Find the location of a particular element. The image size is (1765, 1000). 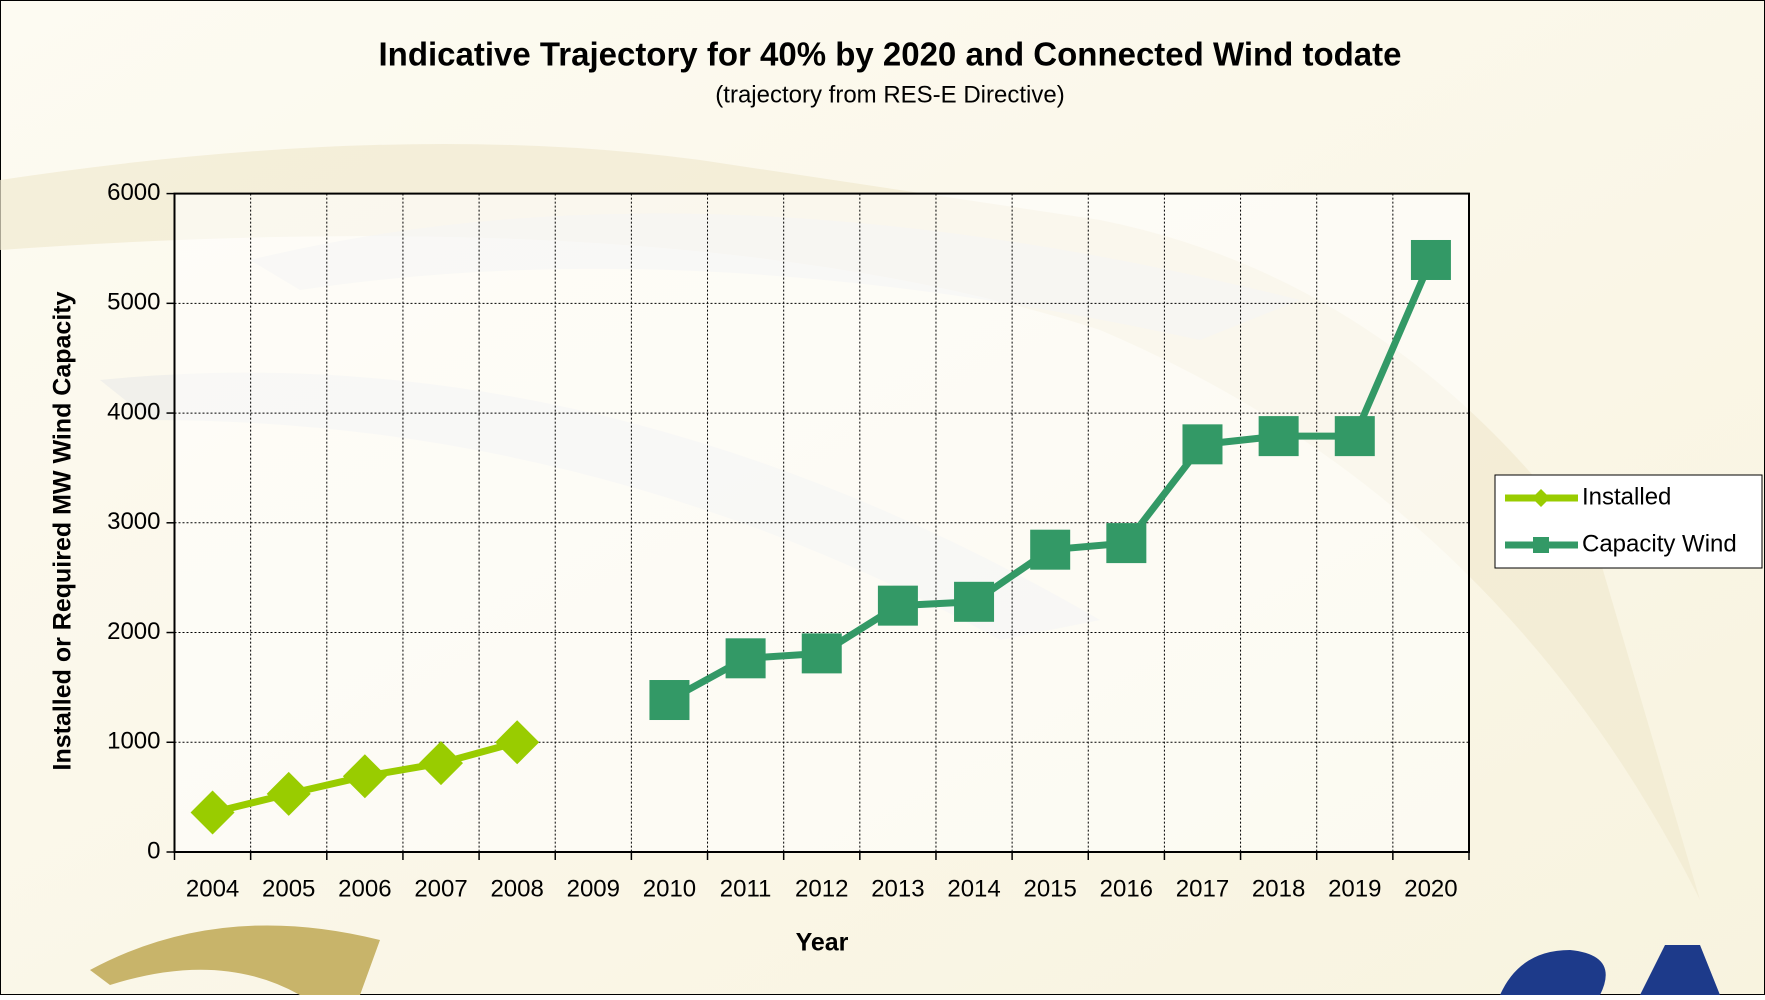

legend: Installed Capacity Wind is located at coordinates (1628, 521).